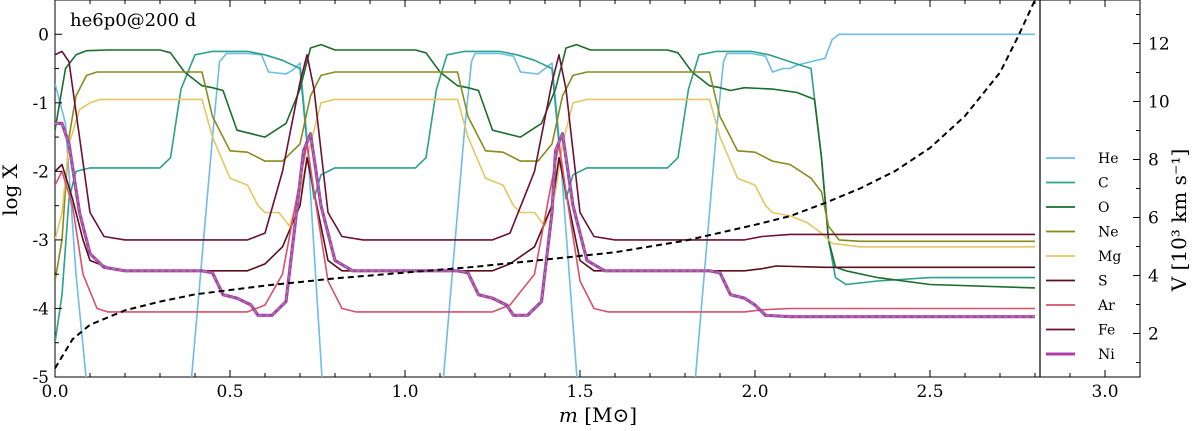  Describe the element at coordinates (1159, 45) in the screenshot. I see `y-right-tick-label: 12` at that location.